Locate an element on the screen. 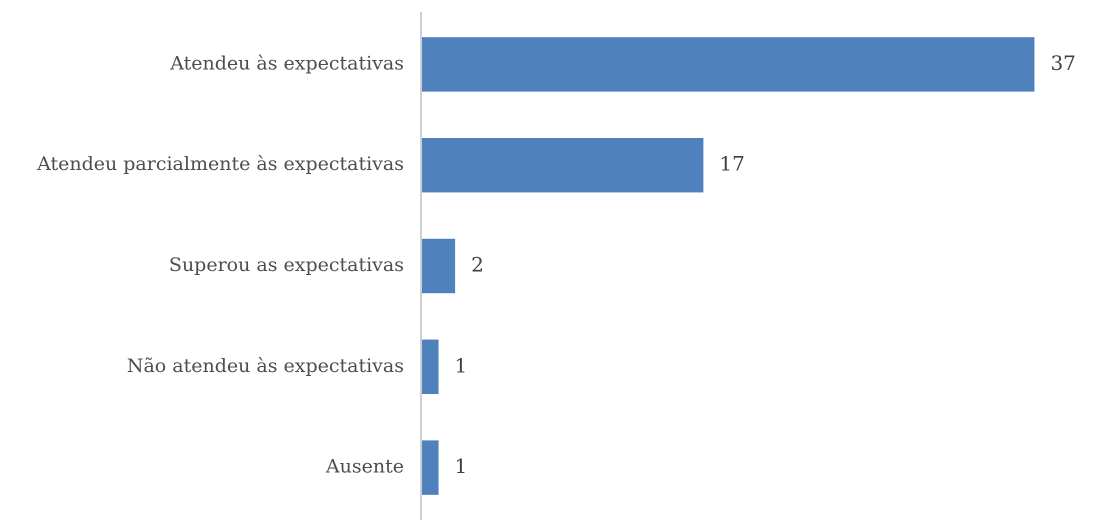  value-label-0: 37 is located at coordinates (1062, 63).